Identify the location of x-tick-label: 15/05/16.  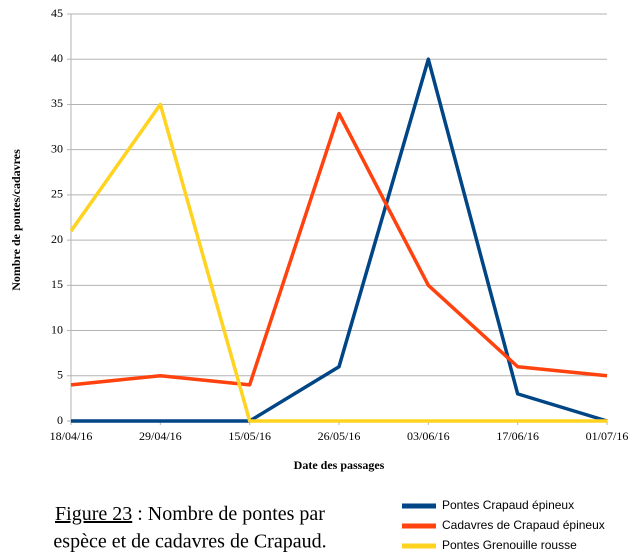
(249, 436).